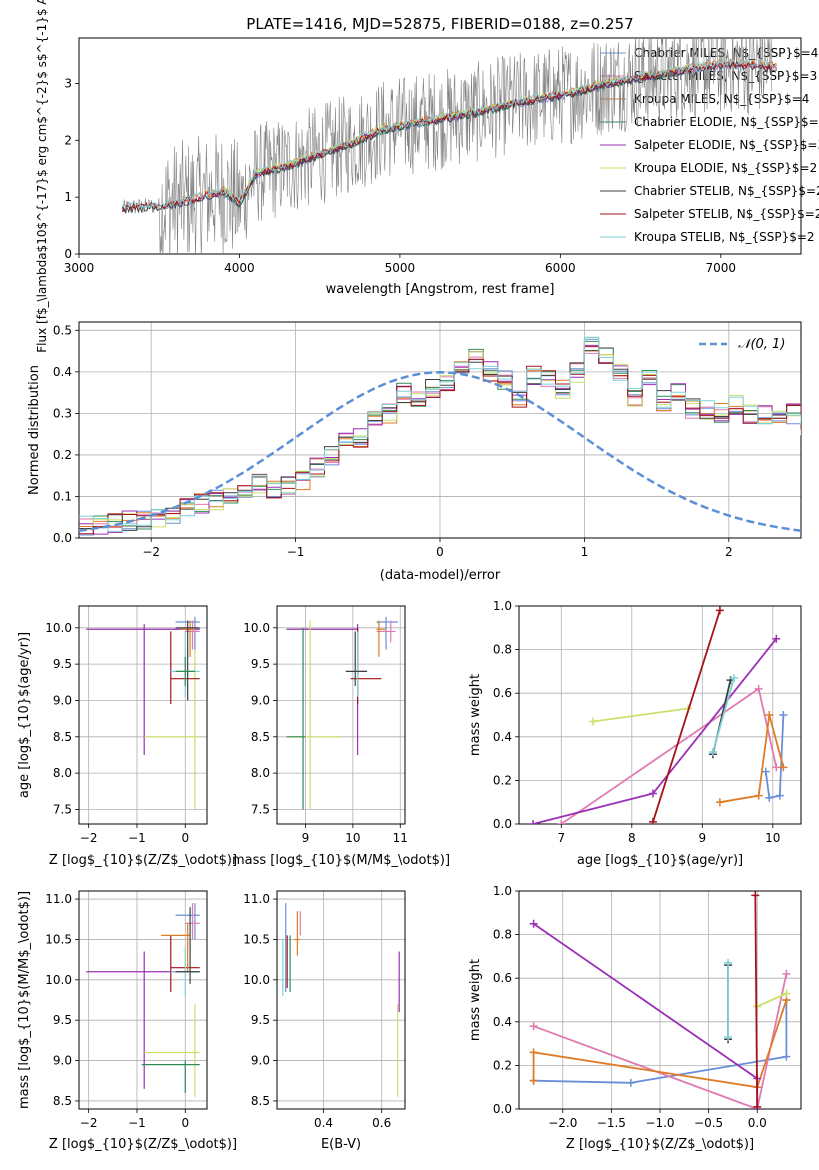 The image size is (819, 1170). Describe the element at coordinates (560, 268) in the screenshot. I see `x-tick-label: 6000` at that location.